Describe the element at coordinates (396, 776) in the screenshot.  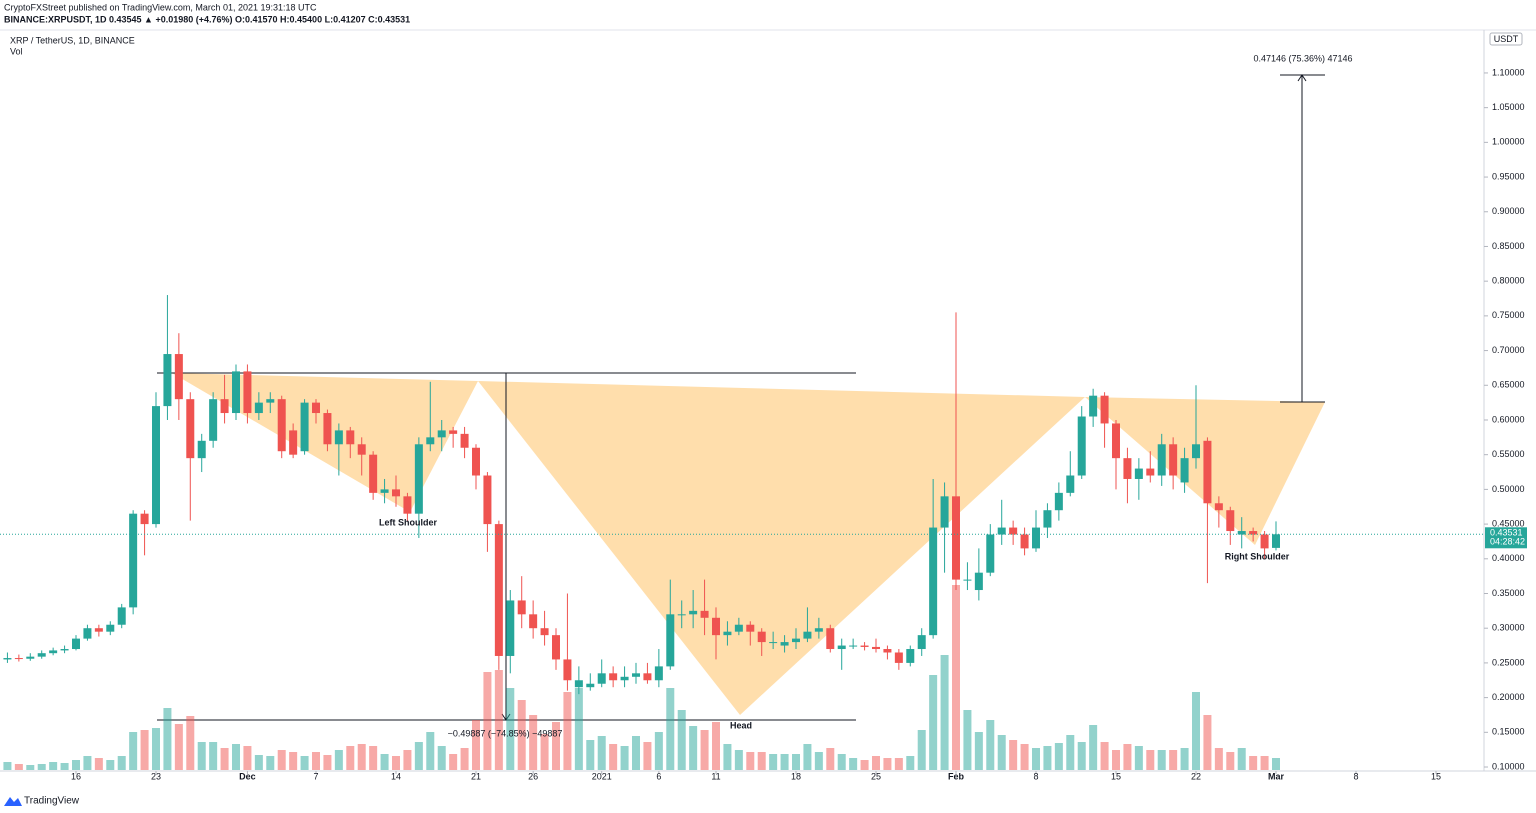
I see `x-tick-label: 14` at that location.